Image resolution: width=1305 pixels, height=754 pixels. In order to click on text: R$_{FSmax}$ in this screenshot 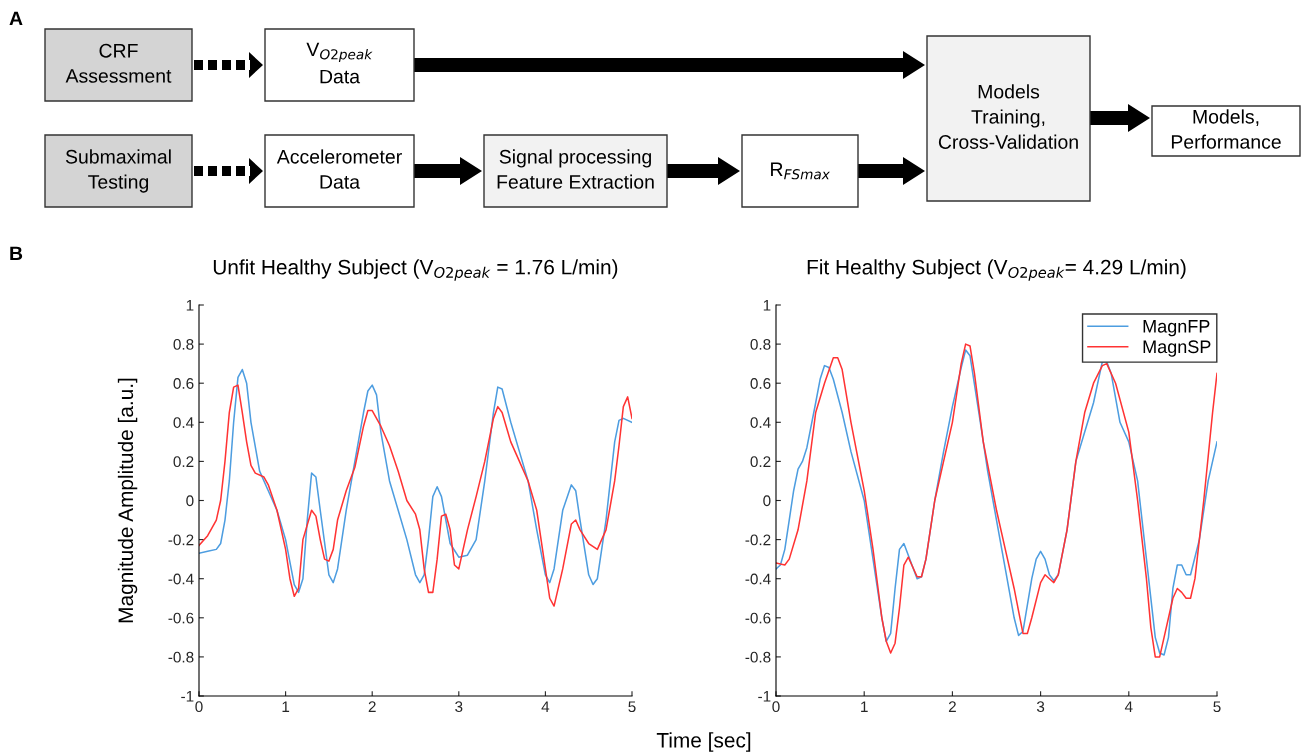, I will do `click(800, 171)`.